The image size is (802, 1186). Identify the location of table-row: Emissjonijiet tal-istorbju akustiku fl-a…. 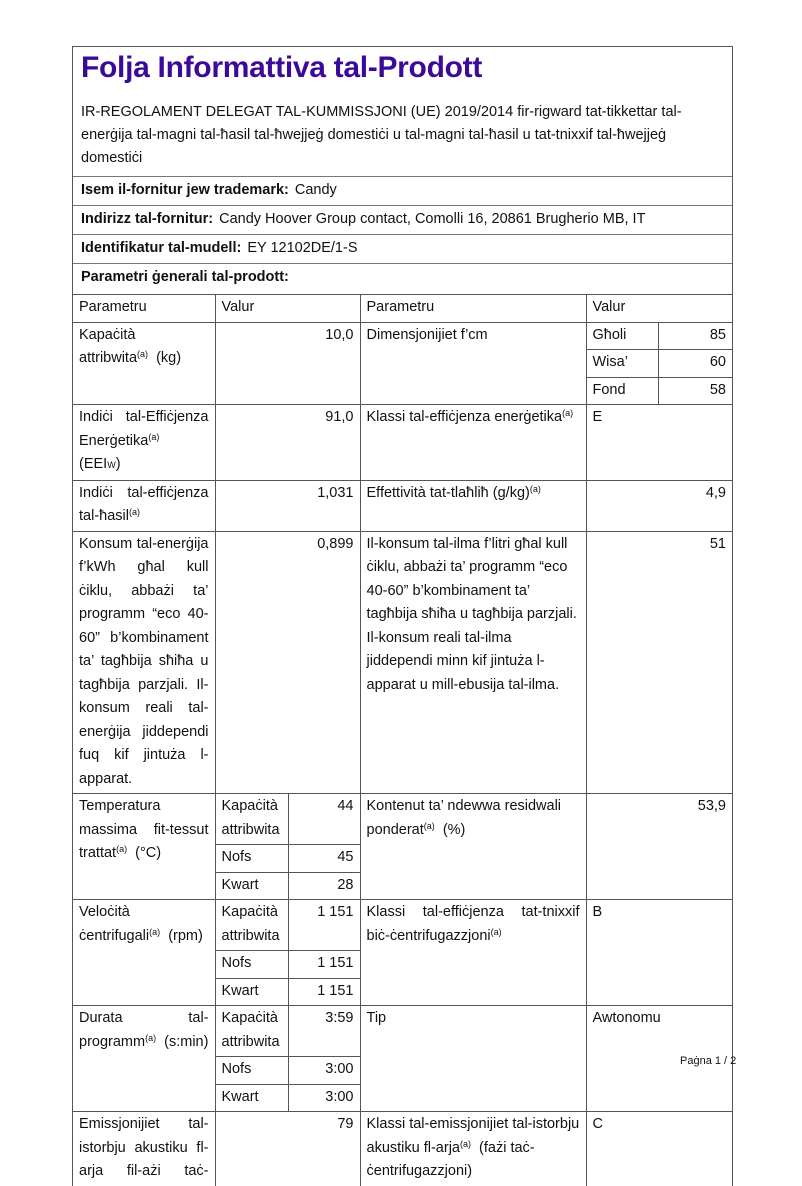
(402, 1148).